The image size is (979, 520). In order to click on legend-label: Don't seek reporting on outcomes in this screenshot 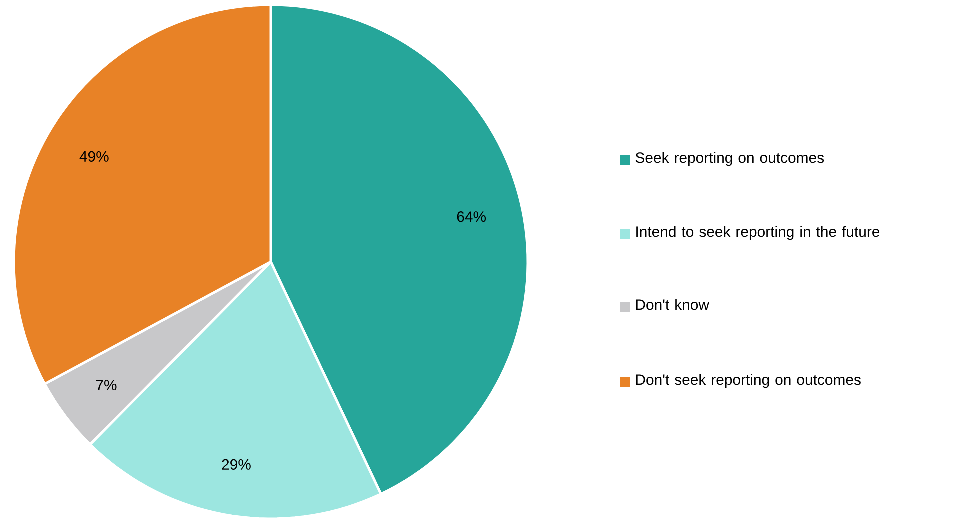, I will do `click(748, 381)`.